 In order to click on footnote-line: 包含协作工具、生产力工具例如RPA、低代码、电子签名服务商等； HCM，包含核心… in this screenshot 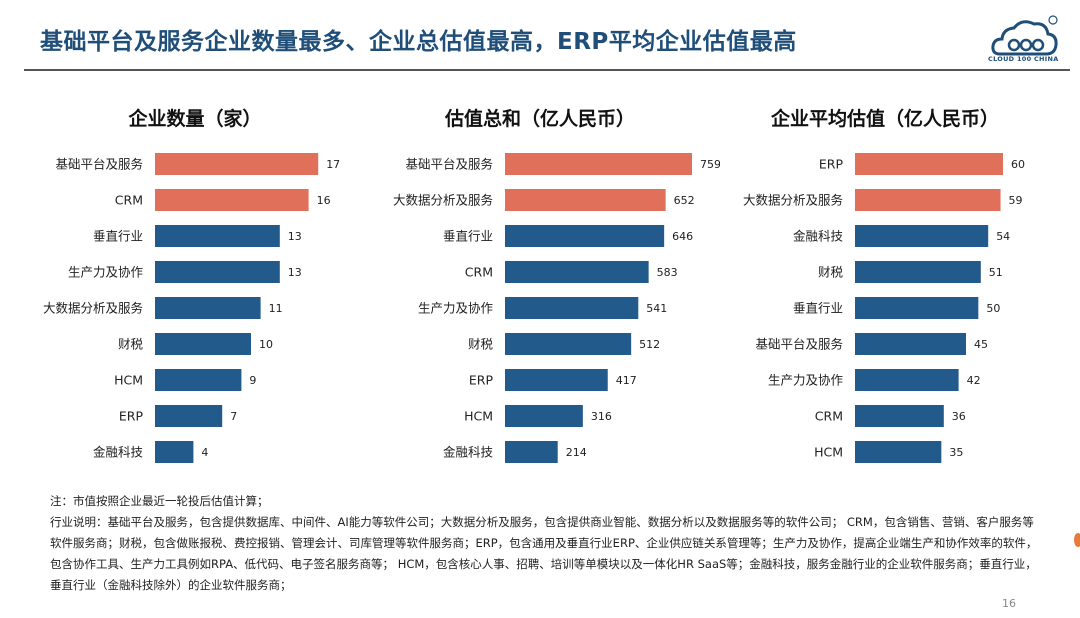, I will do `click(543, 564)`.